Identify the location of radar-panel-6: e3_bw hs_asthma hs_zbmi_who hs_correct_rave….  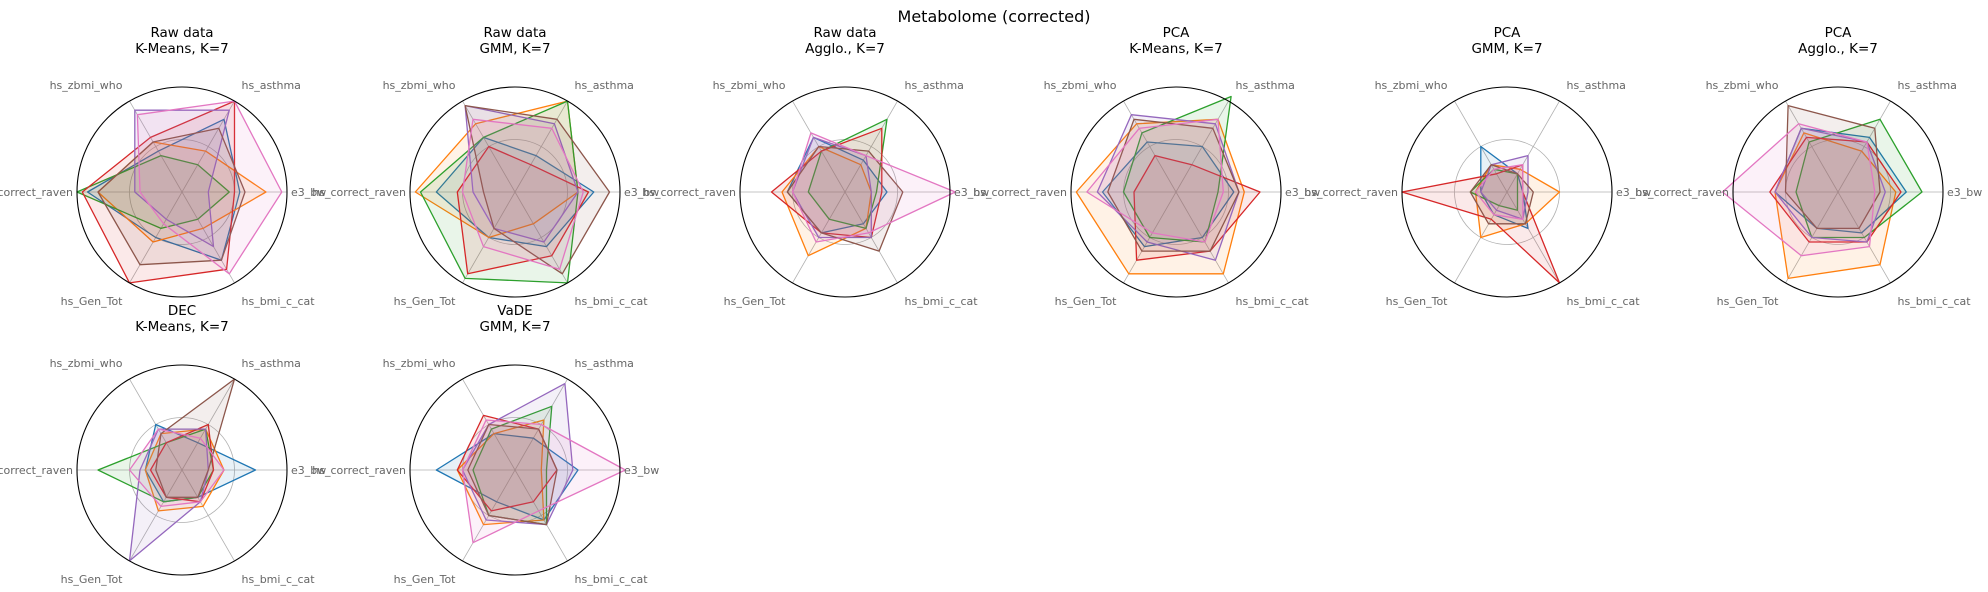
(1808, 166).